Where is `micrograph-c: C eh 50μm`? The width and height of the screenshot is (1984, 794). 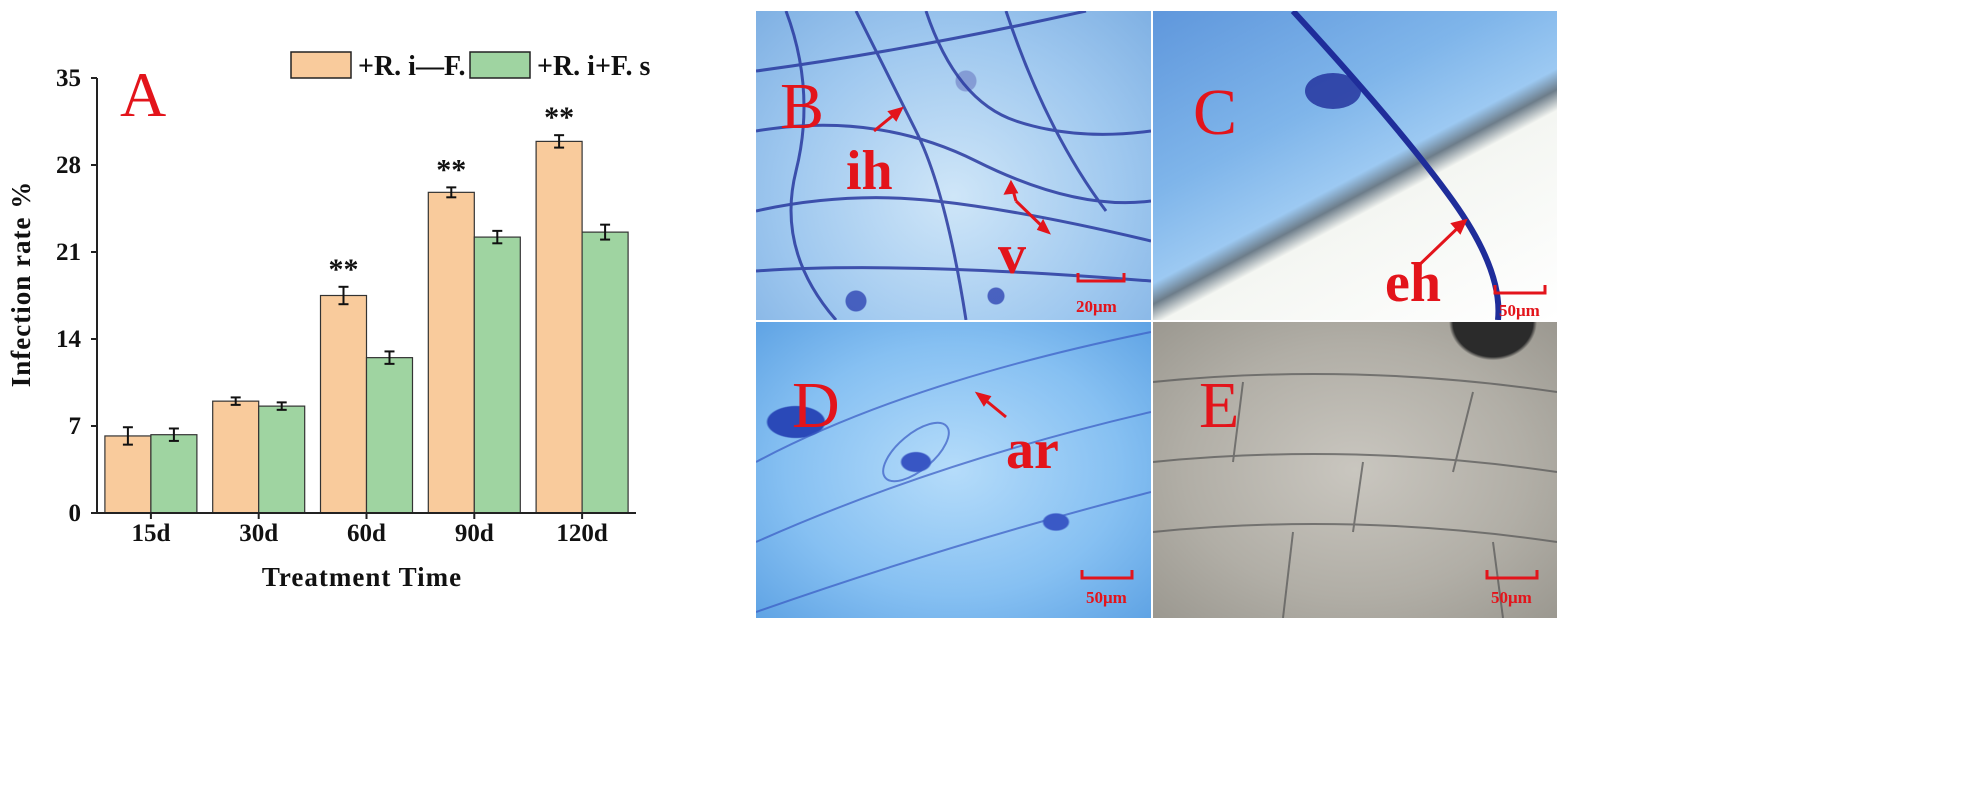 micrograph-c: C eh 50μm is located at coordinates (1355, 165).